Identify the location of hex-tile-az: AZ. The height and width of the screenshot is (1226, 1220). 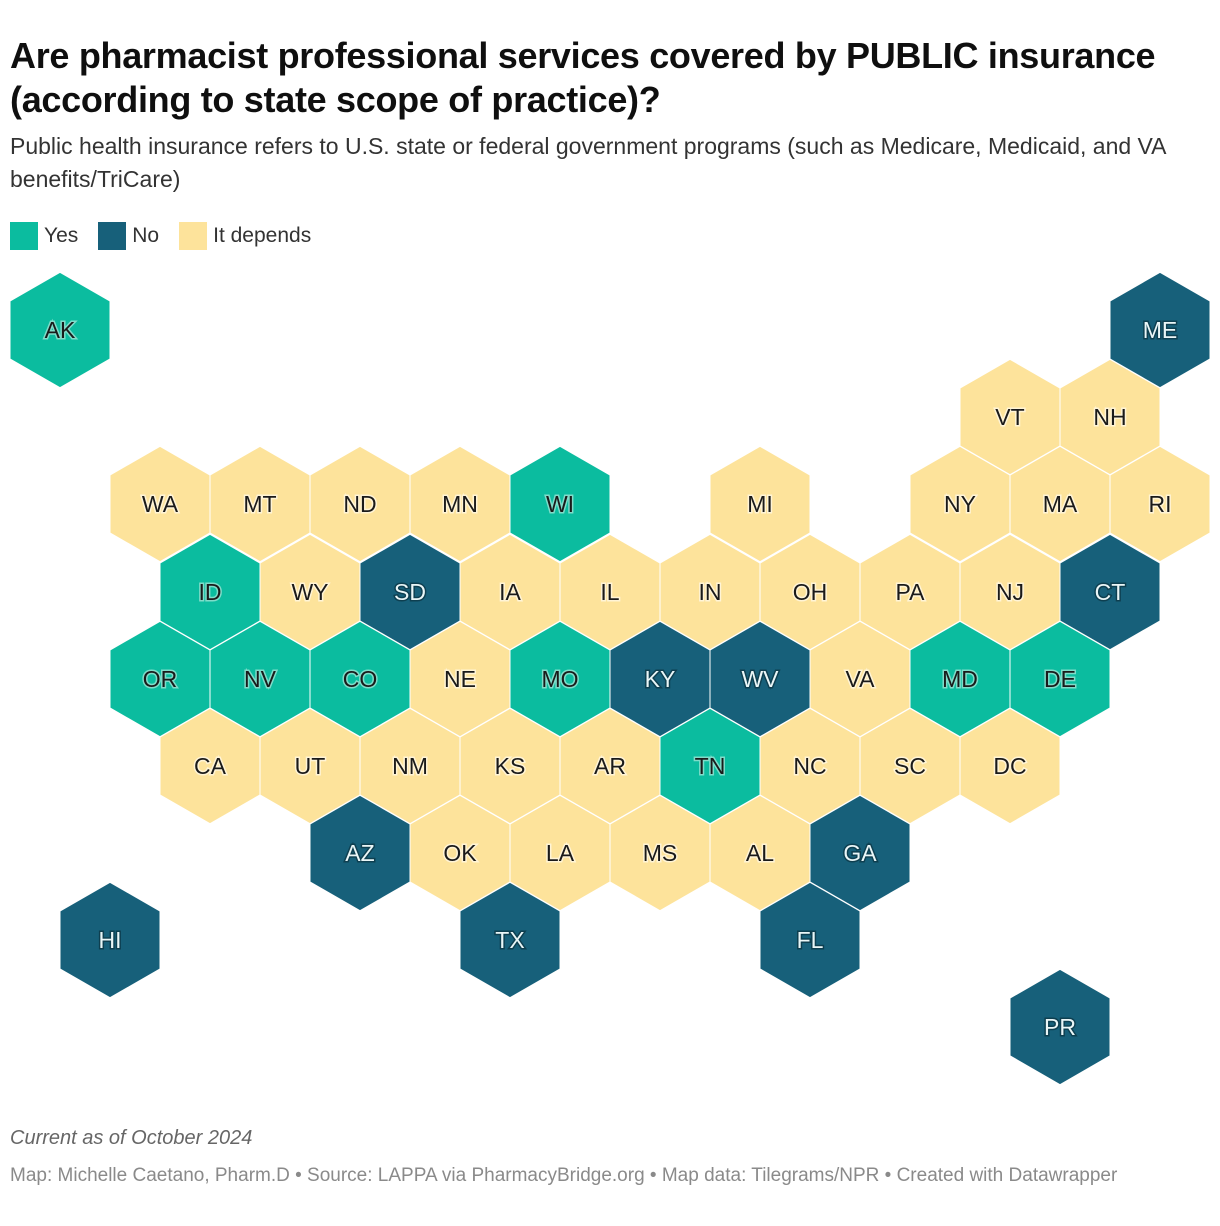
(360, 853).